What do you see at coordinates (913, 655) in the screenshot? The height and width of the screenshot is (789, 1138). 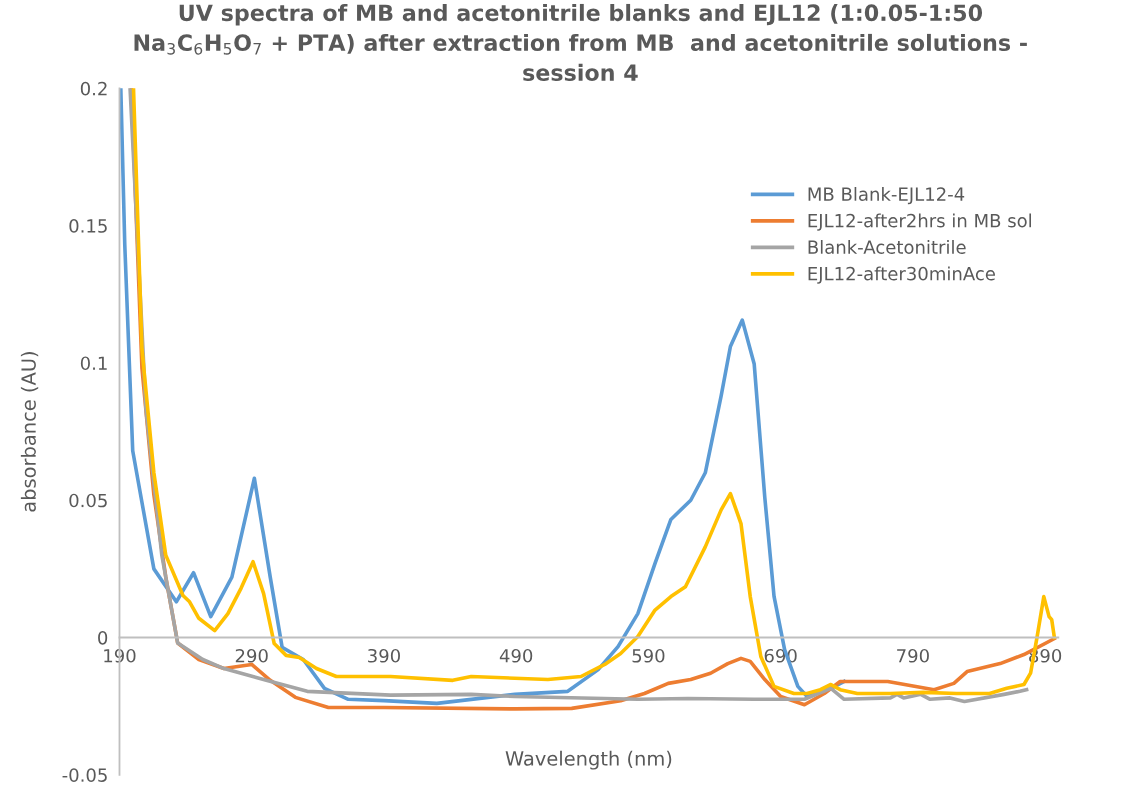 I see `x-tick-label: 790` at bounding box center [913, 655].